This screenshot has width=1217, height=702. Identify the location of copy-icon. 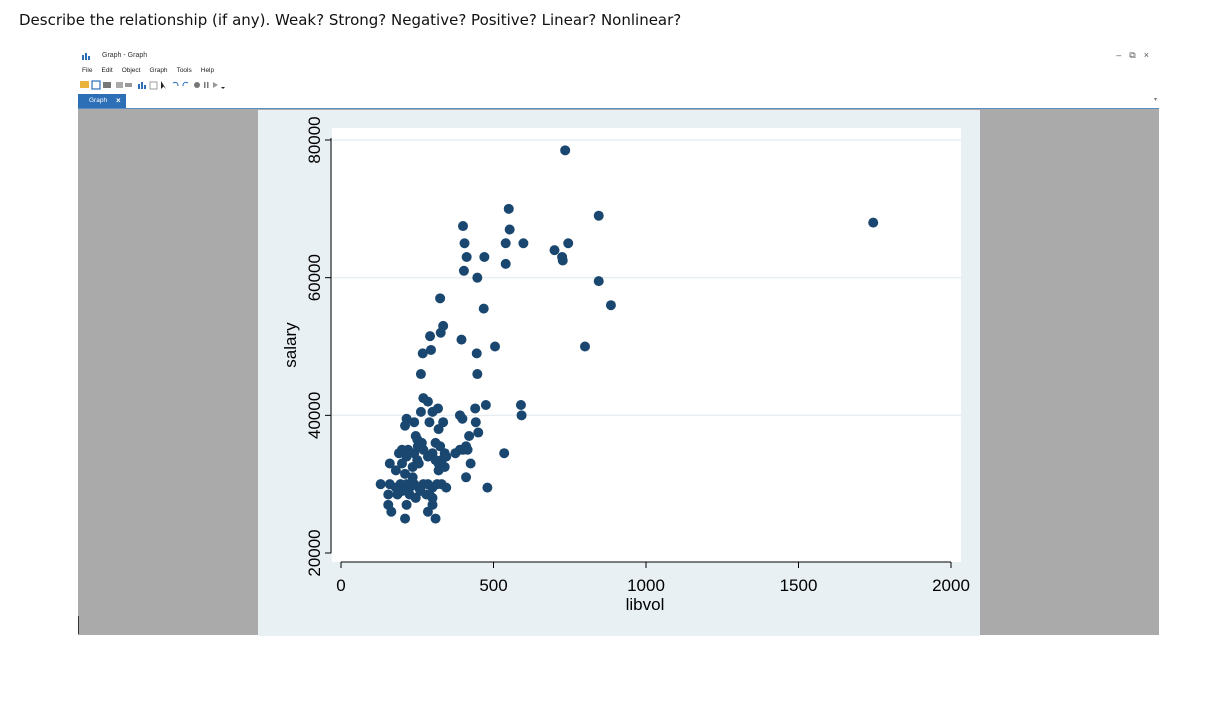
(119, 85).